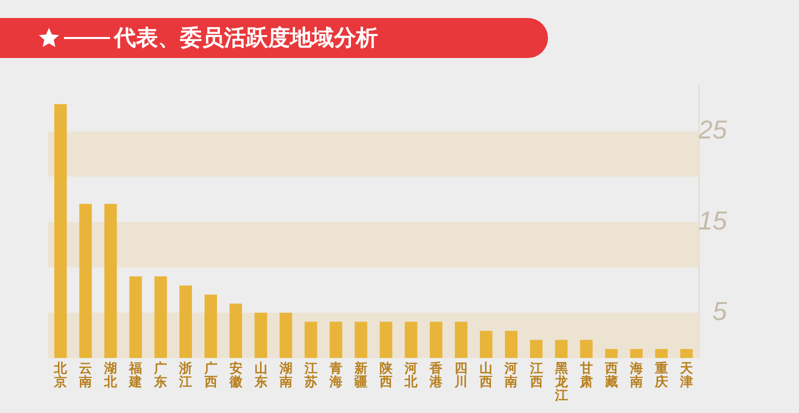  I want to click on chart-title: 代表、委员活跃度地域分析, so click(246, 38).